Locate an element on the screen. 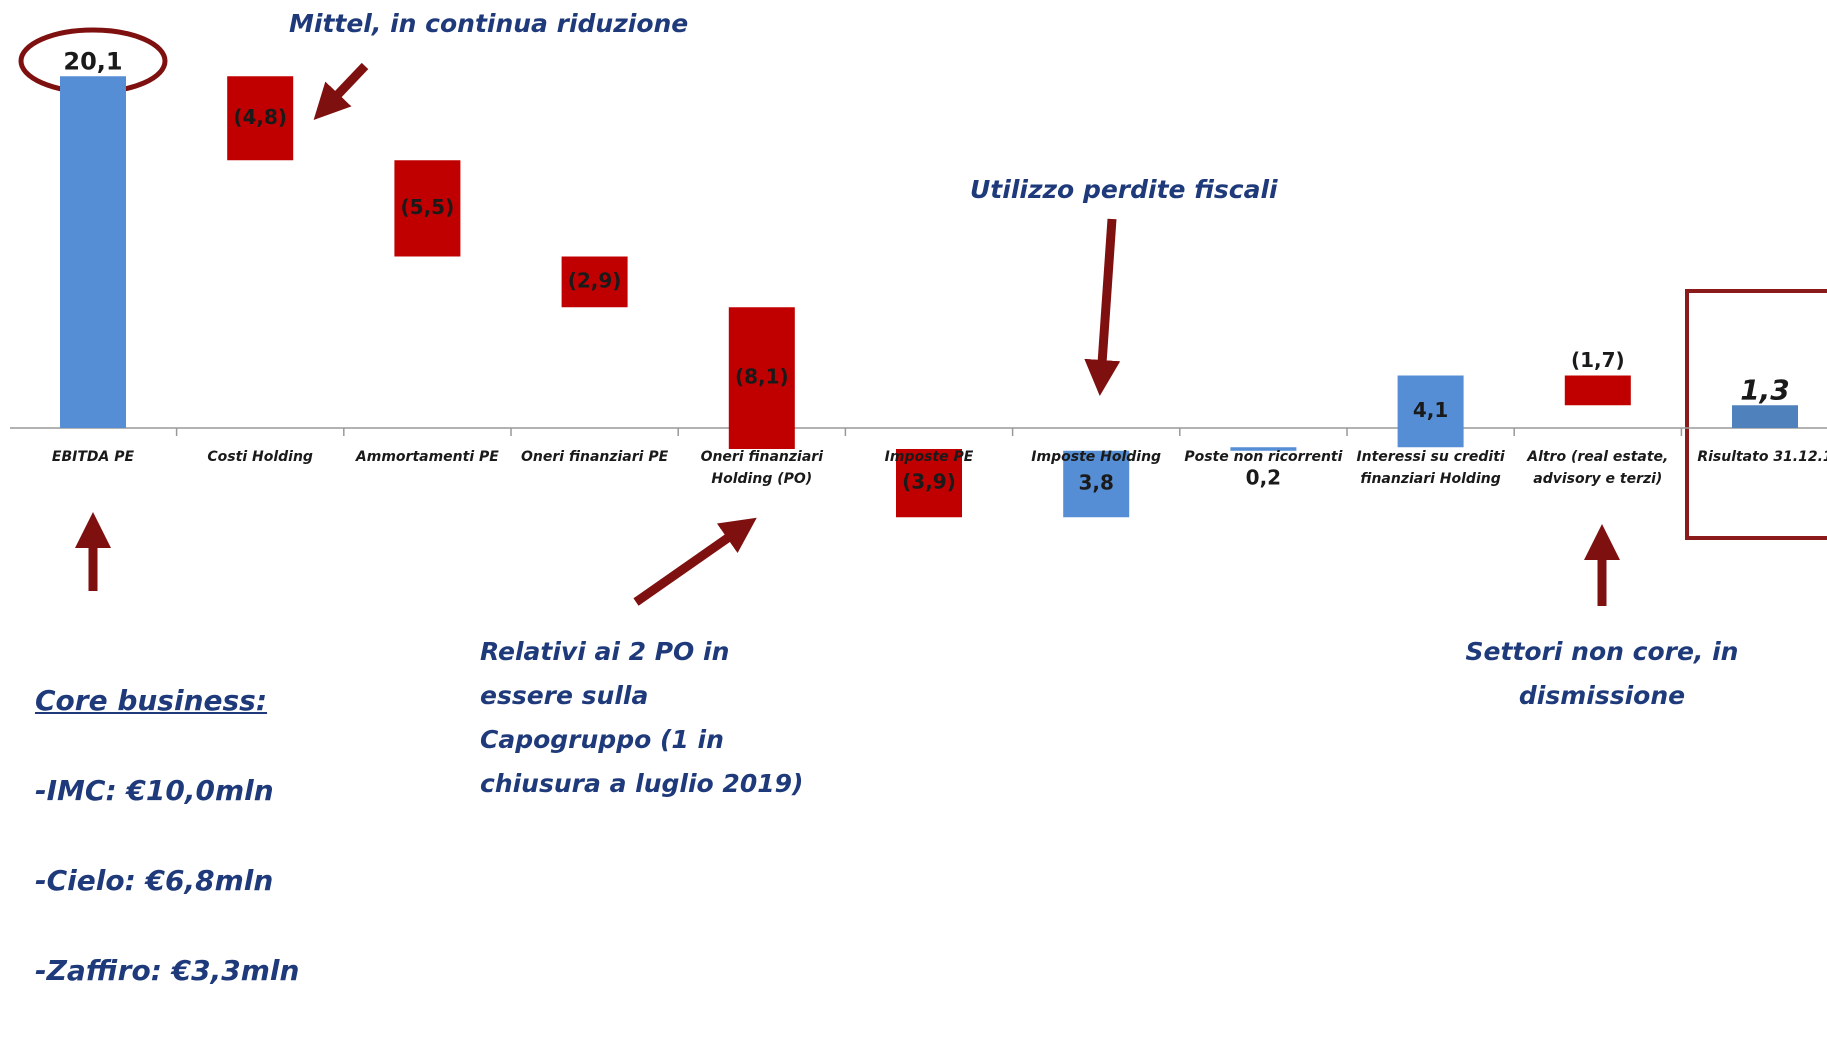 Image resolution: width=1827 pixels, height=1038 pixels. value-label: 4,1 is located at coordinates (1430, 410).